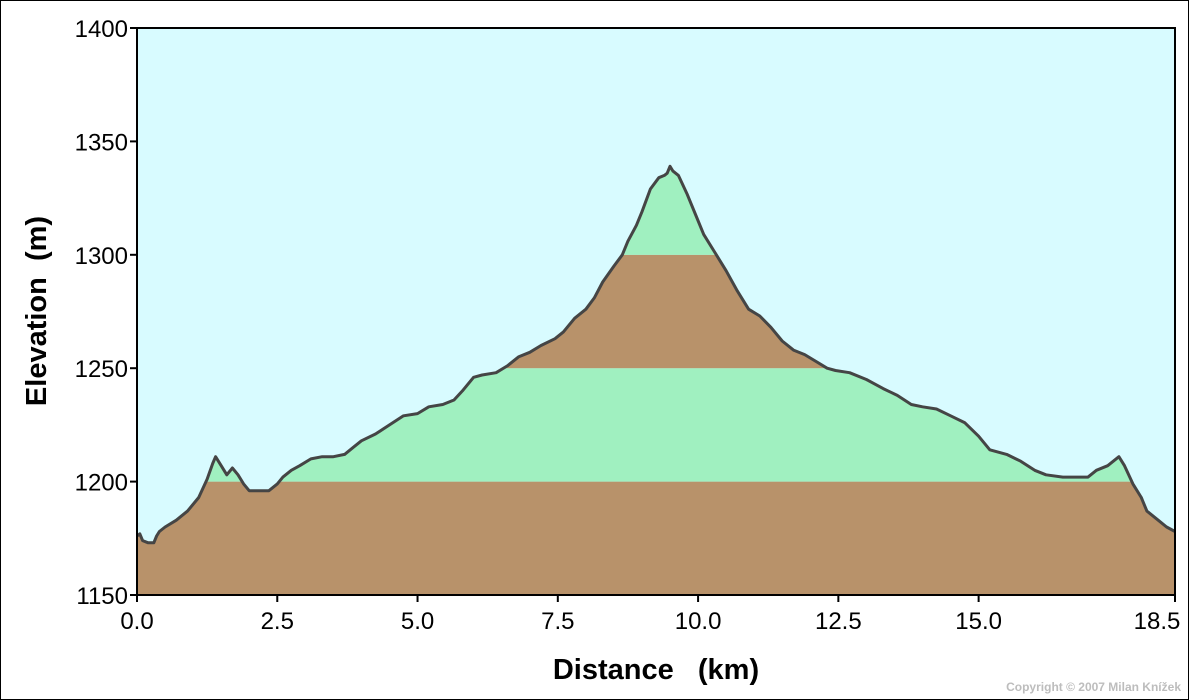 This screenshot has width=1189, height=700. What do you see at coordinates (277, 621) in the screenshot?
I see `x-tick-label: 2.5` at bounding box center [277, 621].